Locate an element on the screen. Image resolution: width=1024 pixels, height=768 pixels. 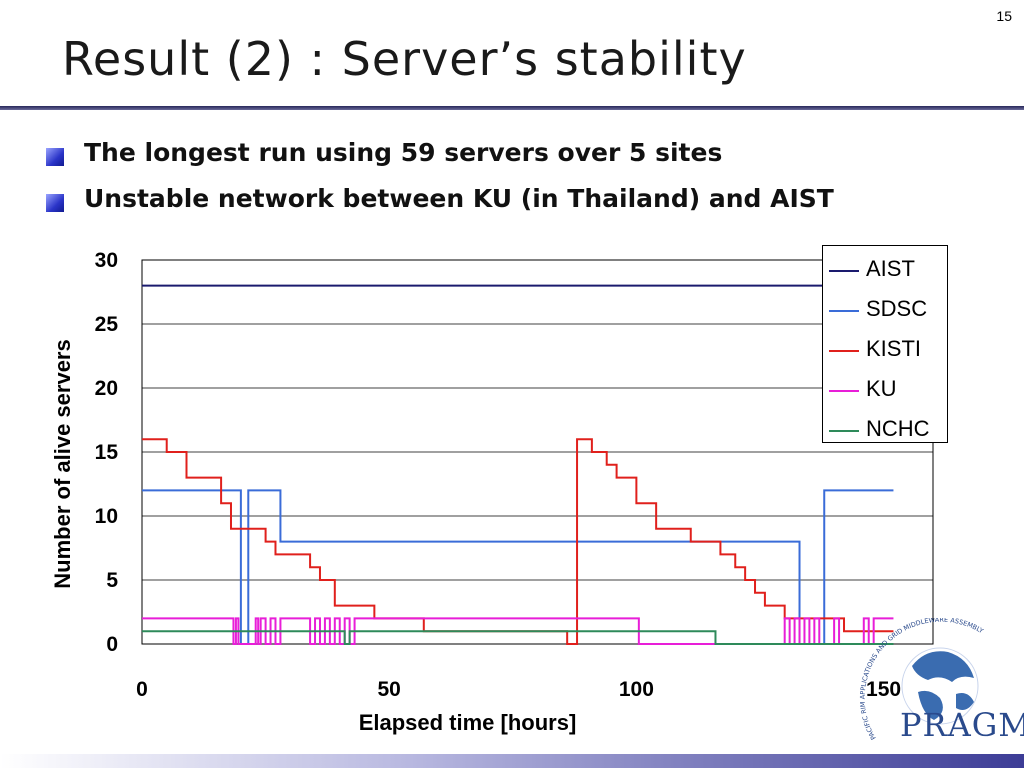
legend-swatch-ku is located at coordinates (844, 391).